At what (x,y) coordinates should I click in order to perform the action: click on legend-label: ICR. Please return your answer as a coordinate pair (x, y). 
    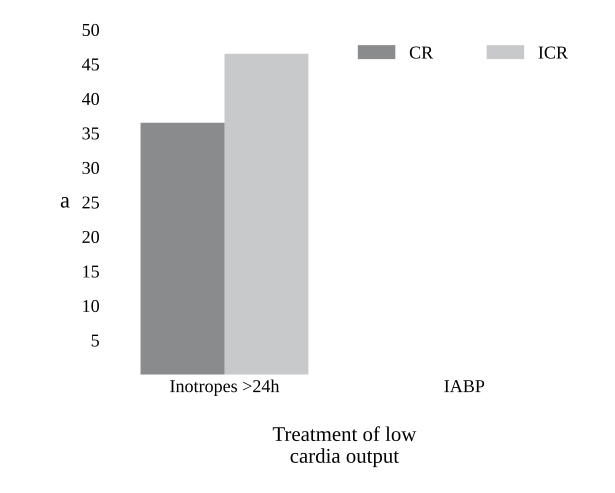
    Looking at the image, I should click on (553, 52).